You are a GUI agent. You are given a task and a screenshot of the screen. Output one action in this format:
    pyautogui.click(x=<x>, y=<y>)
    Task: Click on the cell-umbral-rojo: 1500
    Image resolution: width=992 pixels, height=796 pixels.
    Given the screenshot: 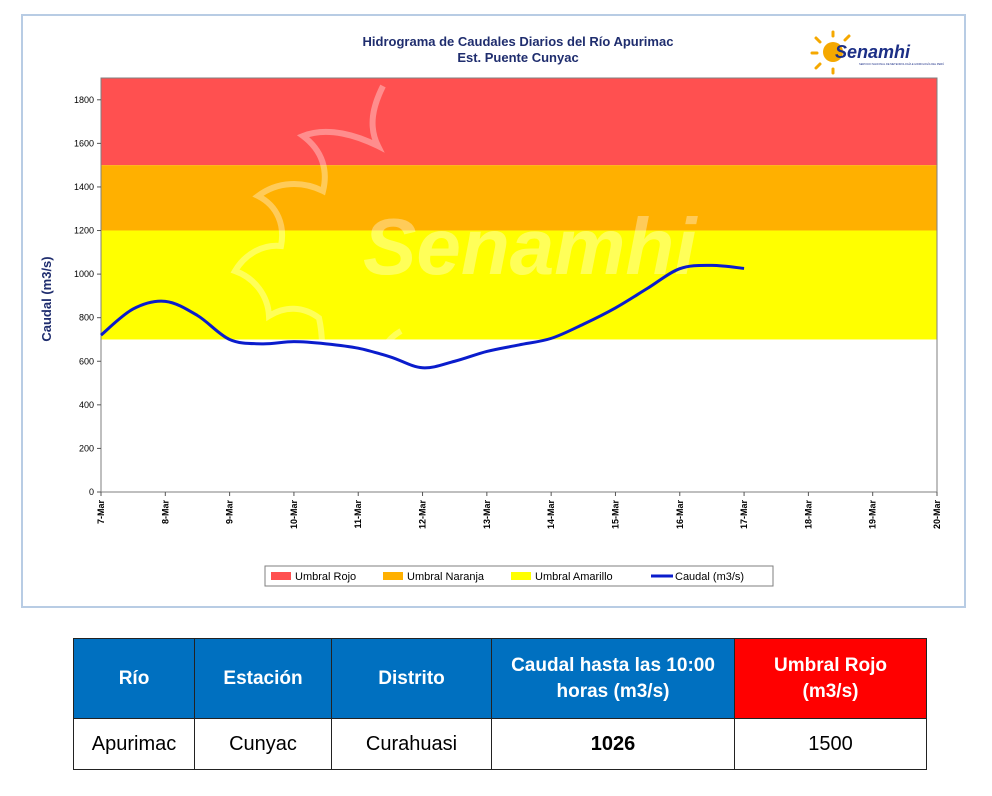 What is the action you would take?
    pyautogui.click(x=830, y=744)
    